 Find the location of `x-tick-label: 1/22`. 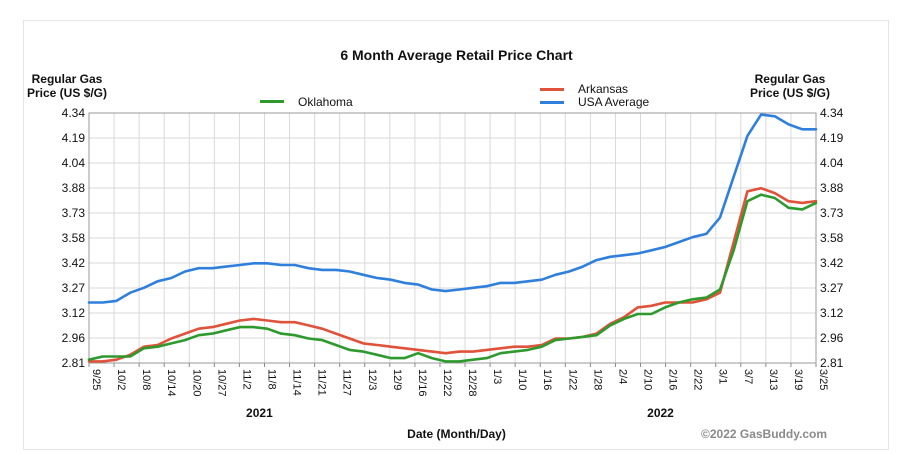

x-tick-label: 1/22 is located at coordinates (572, 379).